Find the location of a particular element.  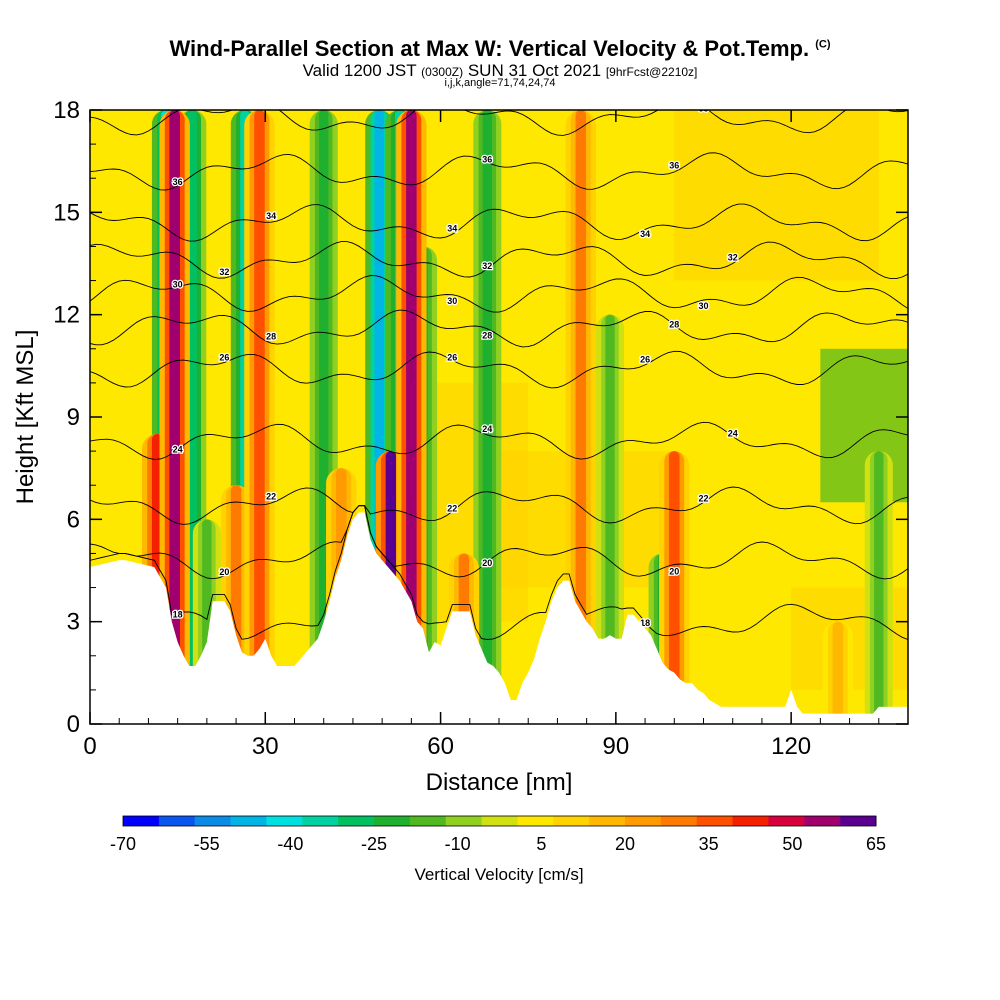

x-tick-label: 0 is located at coordinates (89, 746).